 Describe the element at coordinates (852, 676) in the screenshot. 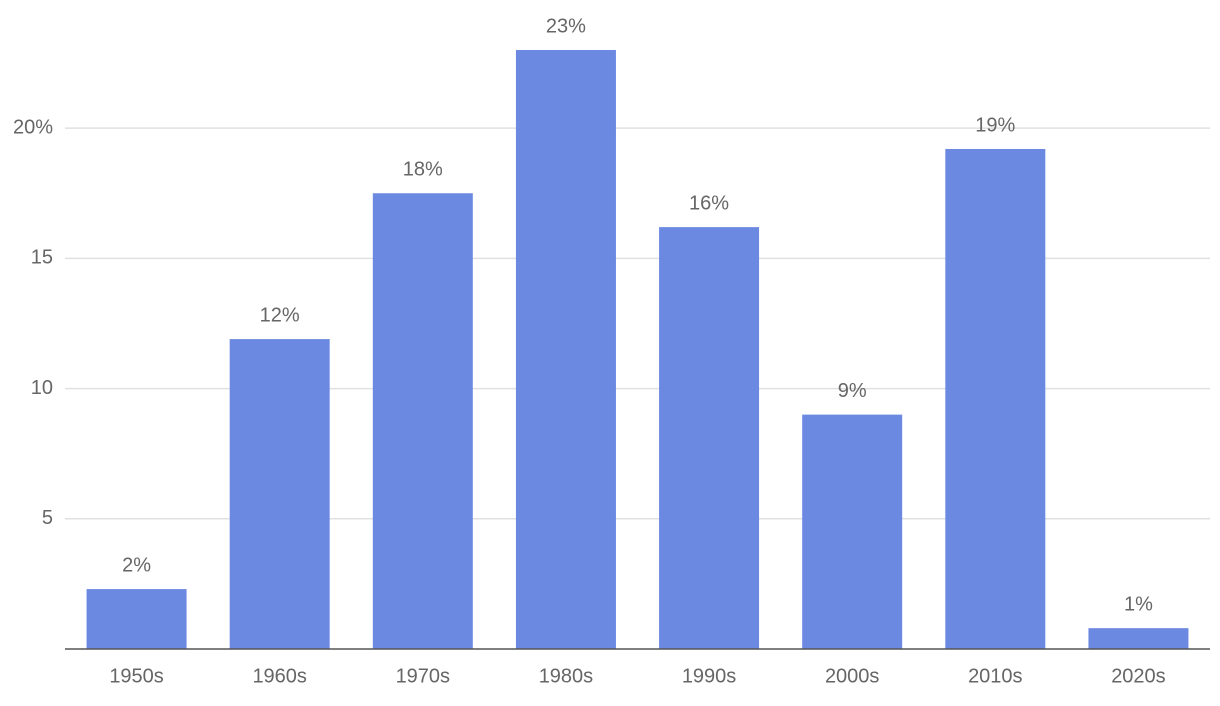

I see `x-tick-label: 2000s` at that location.